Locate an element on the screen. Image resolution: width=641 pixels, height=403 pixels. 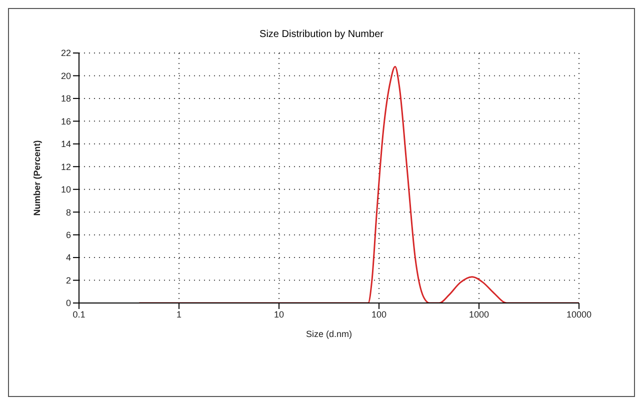
y-tick-label: 6 is located at coordinates (68, 235).